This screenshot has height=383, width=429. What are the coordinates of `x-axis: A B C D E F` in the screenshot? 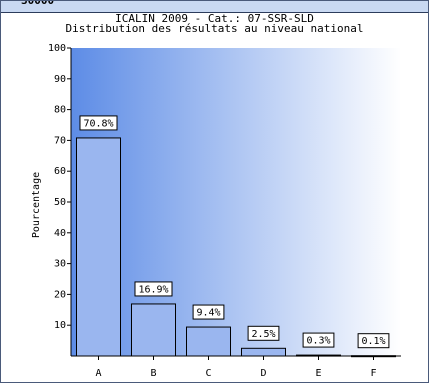 It's located at (236, 367).